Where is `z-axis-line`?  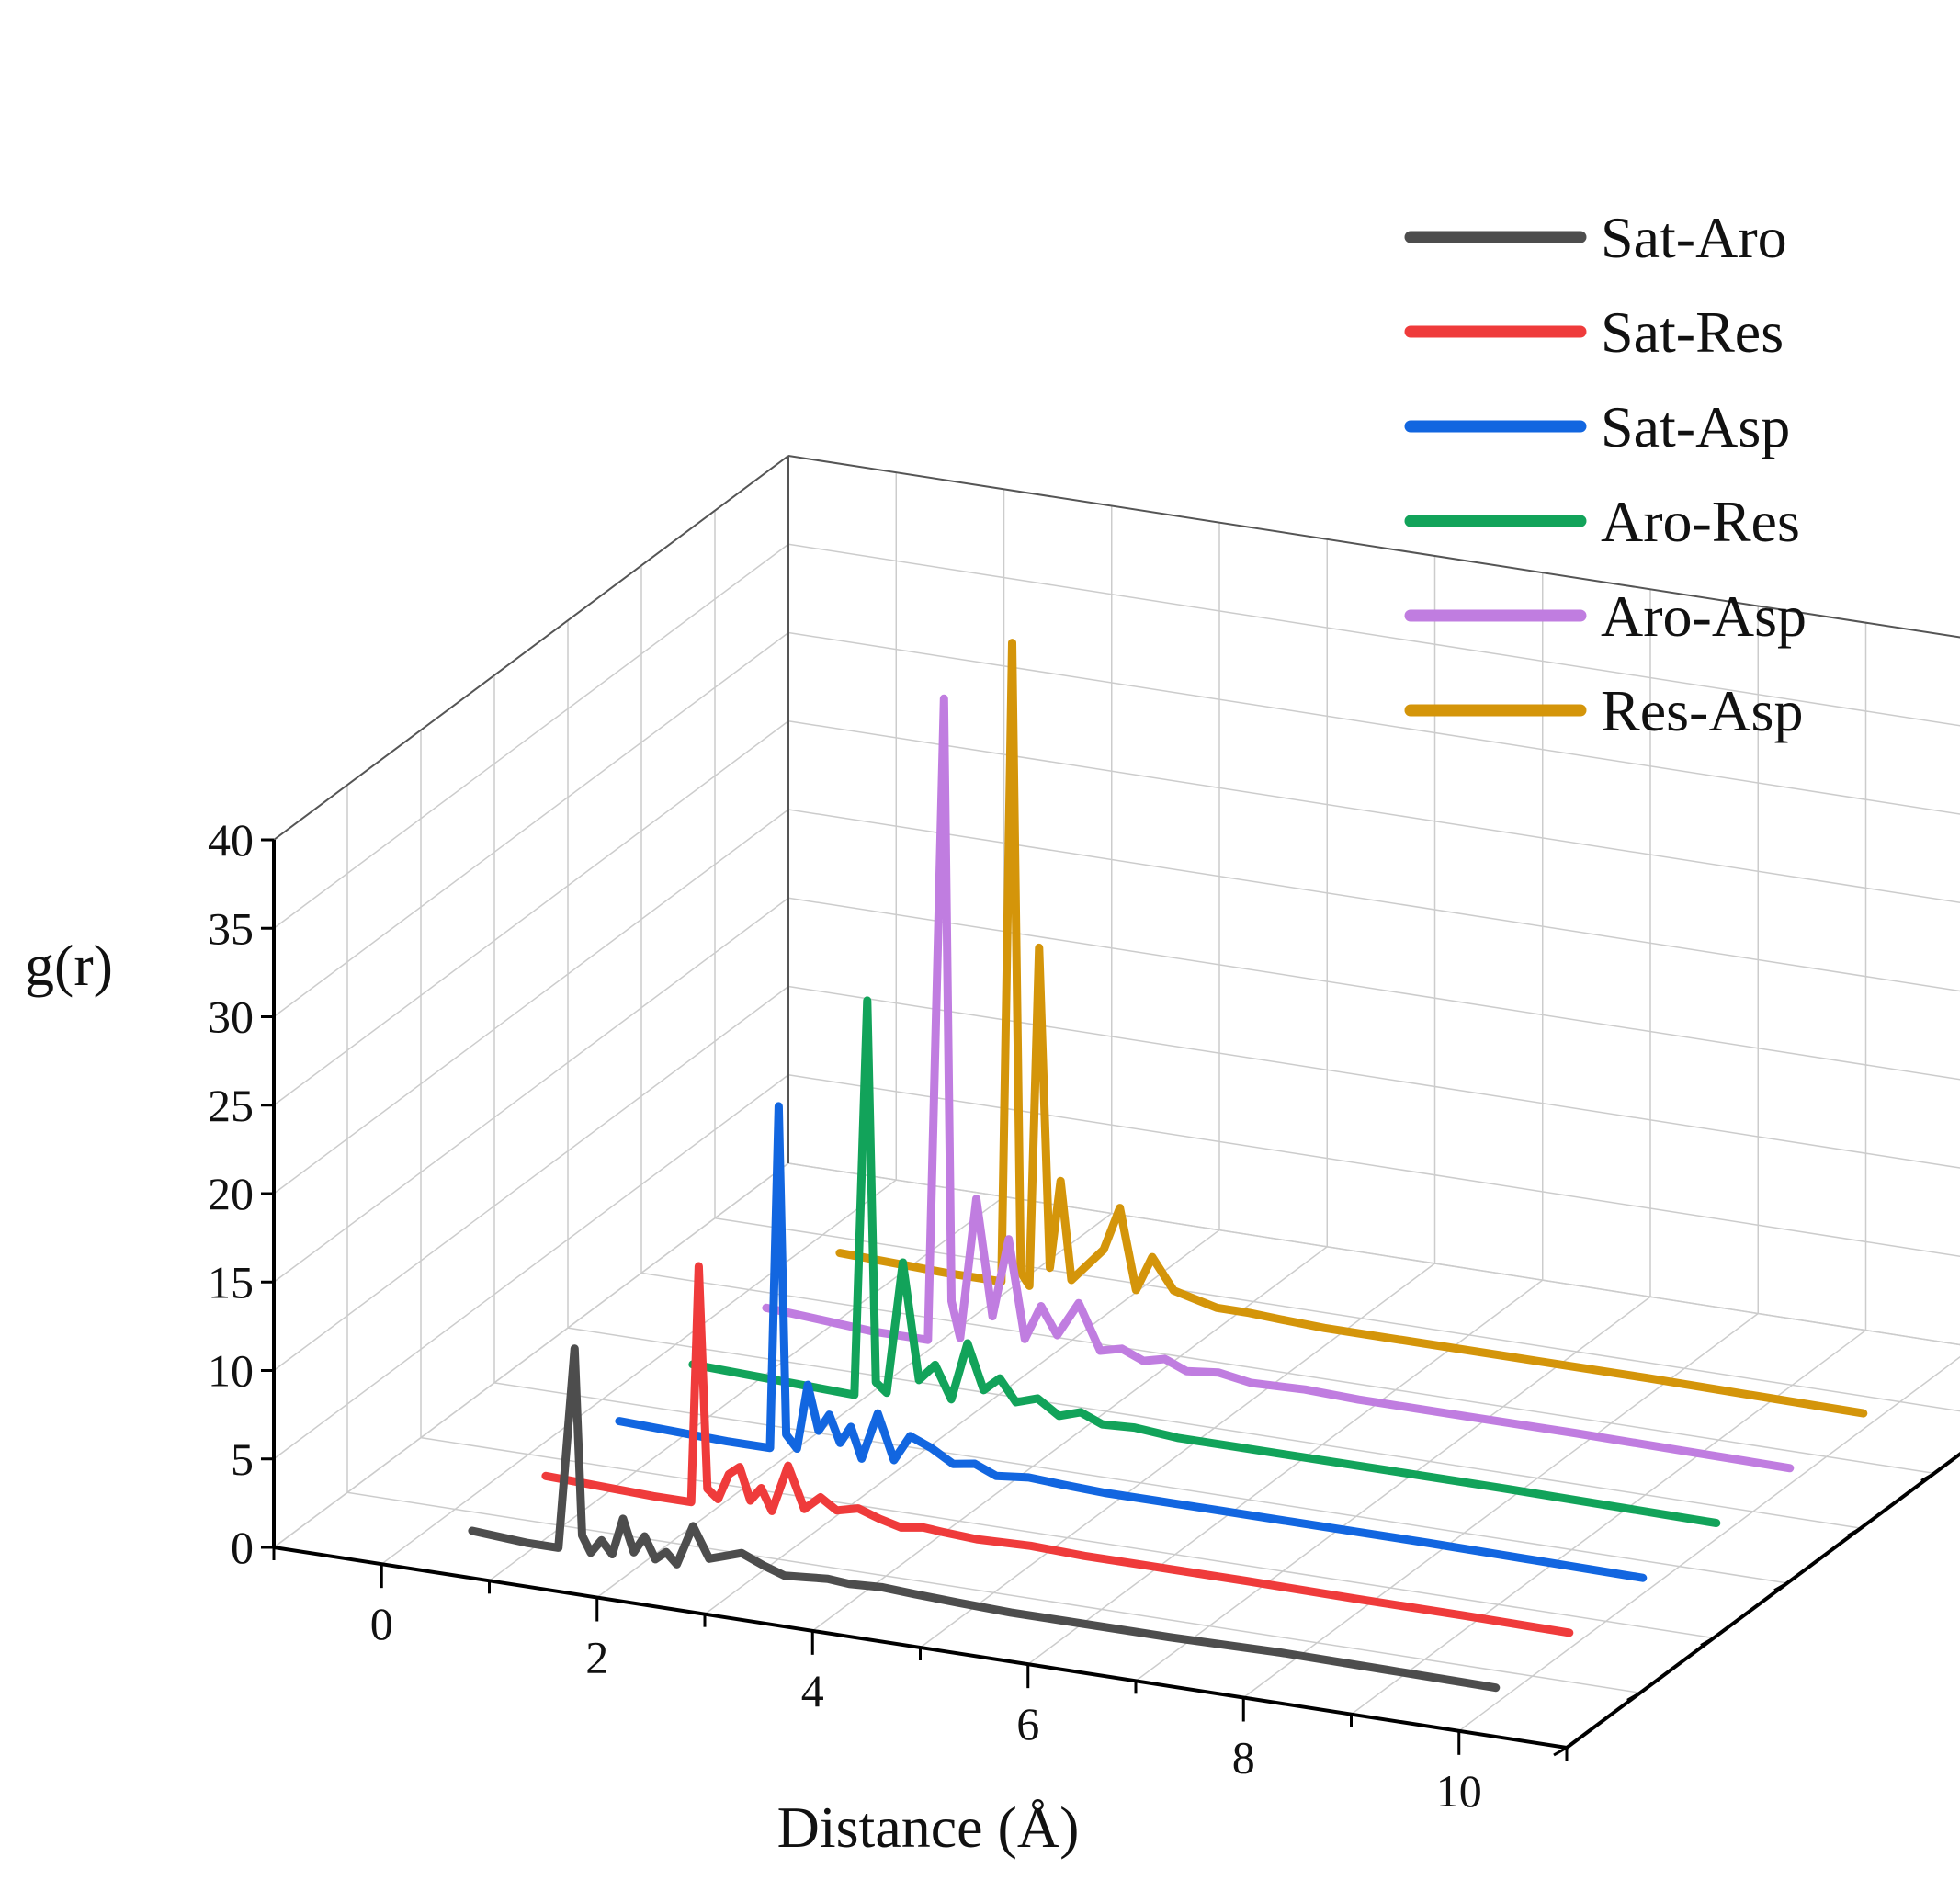 z-axis-line is located at coordinates (1763, 1601).